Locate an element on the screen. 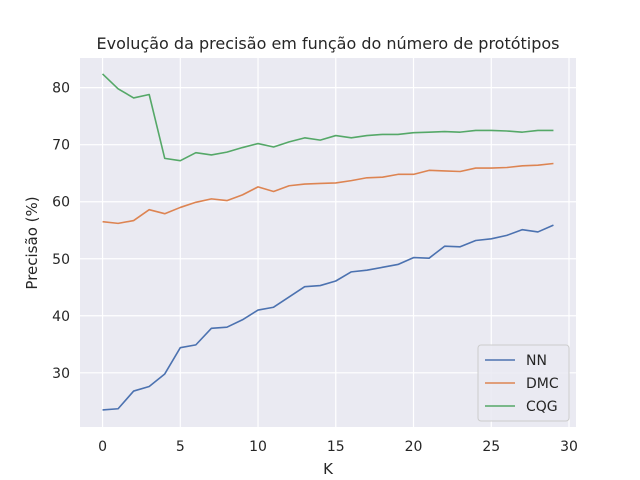 Image resolution: width=640 pixels, height=480 pixels. x-tick-label: 25 is located at coordinates (491, 447).